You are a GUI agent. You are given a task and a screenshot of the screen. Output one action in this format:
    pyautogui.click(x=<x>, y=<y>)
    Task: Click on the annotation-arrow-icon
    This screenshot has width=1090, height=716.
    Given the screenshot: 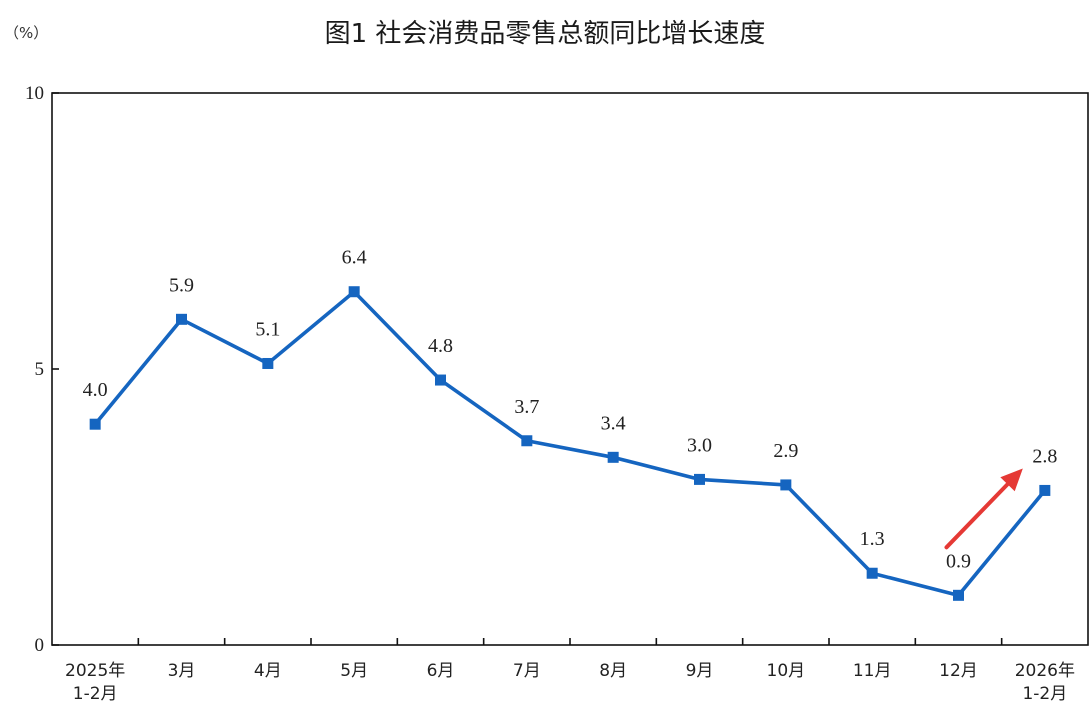 What is the action you would take?
    pyautogui.click(x=983, y=509)
    